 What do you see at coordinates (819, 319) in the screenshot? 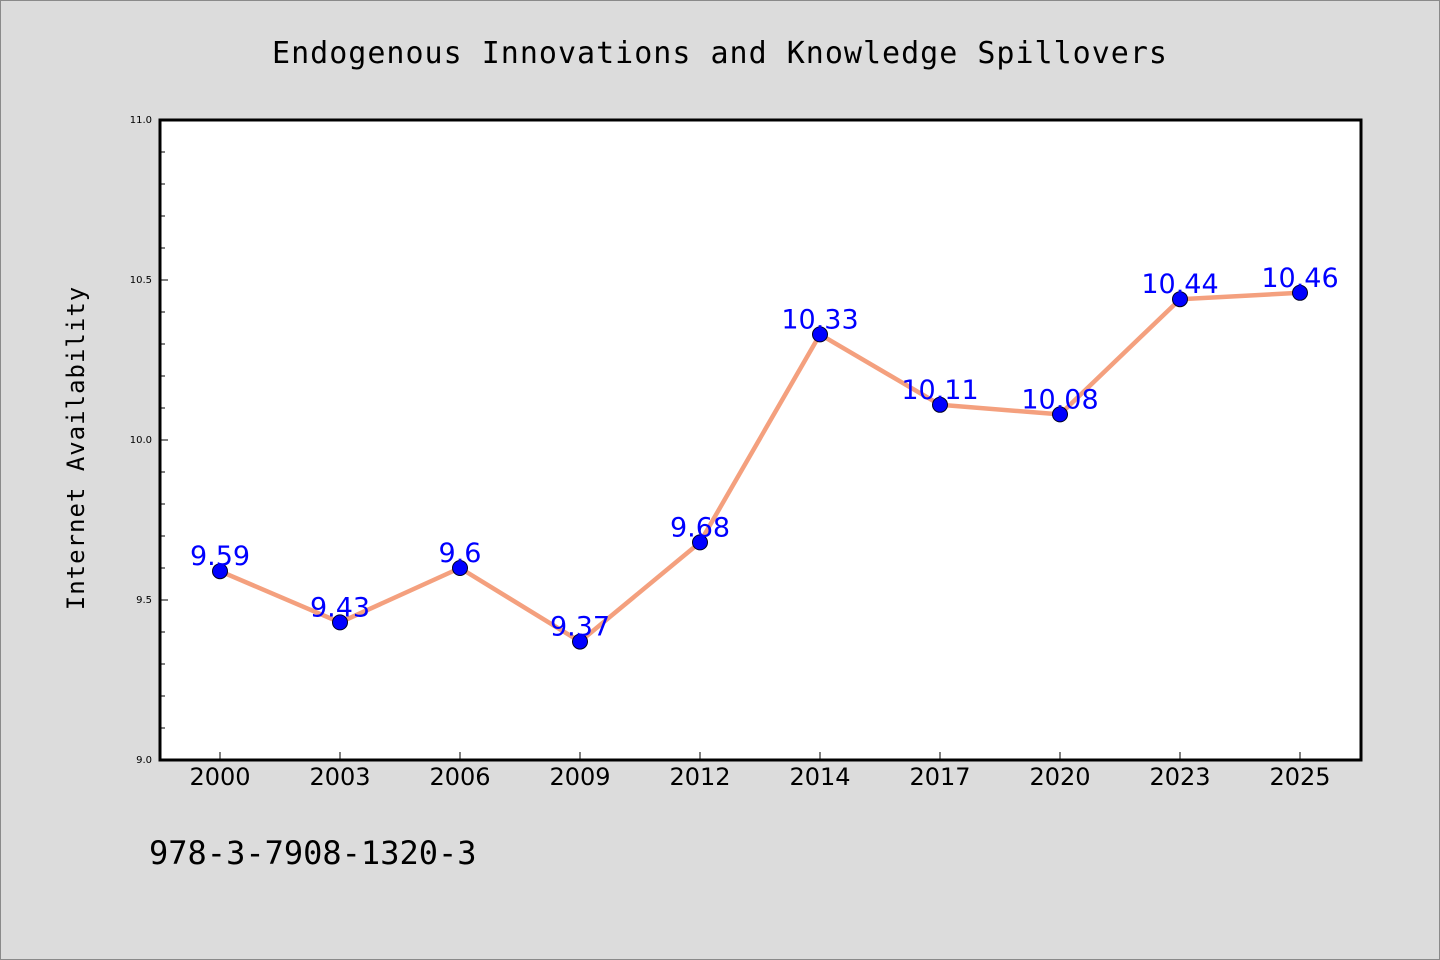
I see `data-label: 10.33` at bounding box center [819, 319].